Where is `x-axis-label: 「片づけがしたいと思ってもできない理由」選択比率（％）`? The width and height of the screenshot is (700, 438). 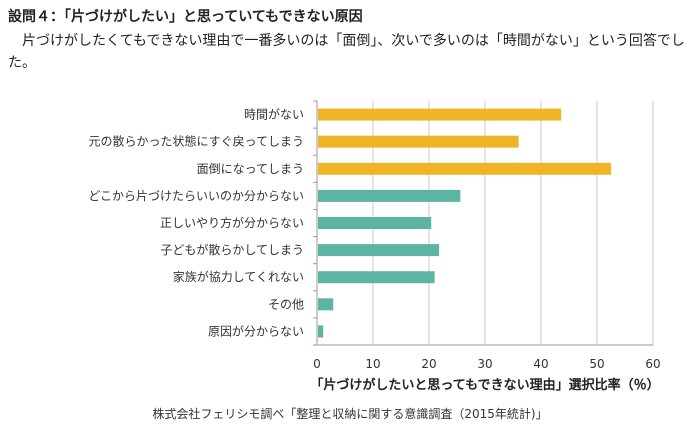
x-axis-label: 「片づけがしたいと思ってもできない理由」選択比率（％） is located at coordinates (484, 385).